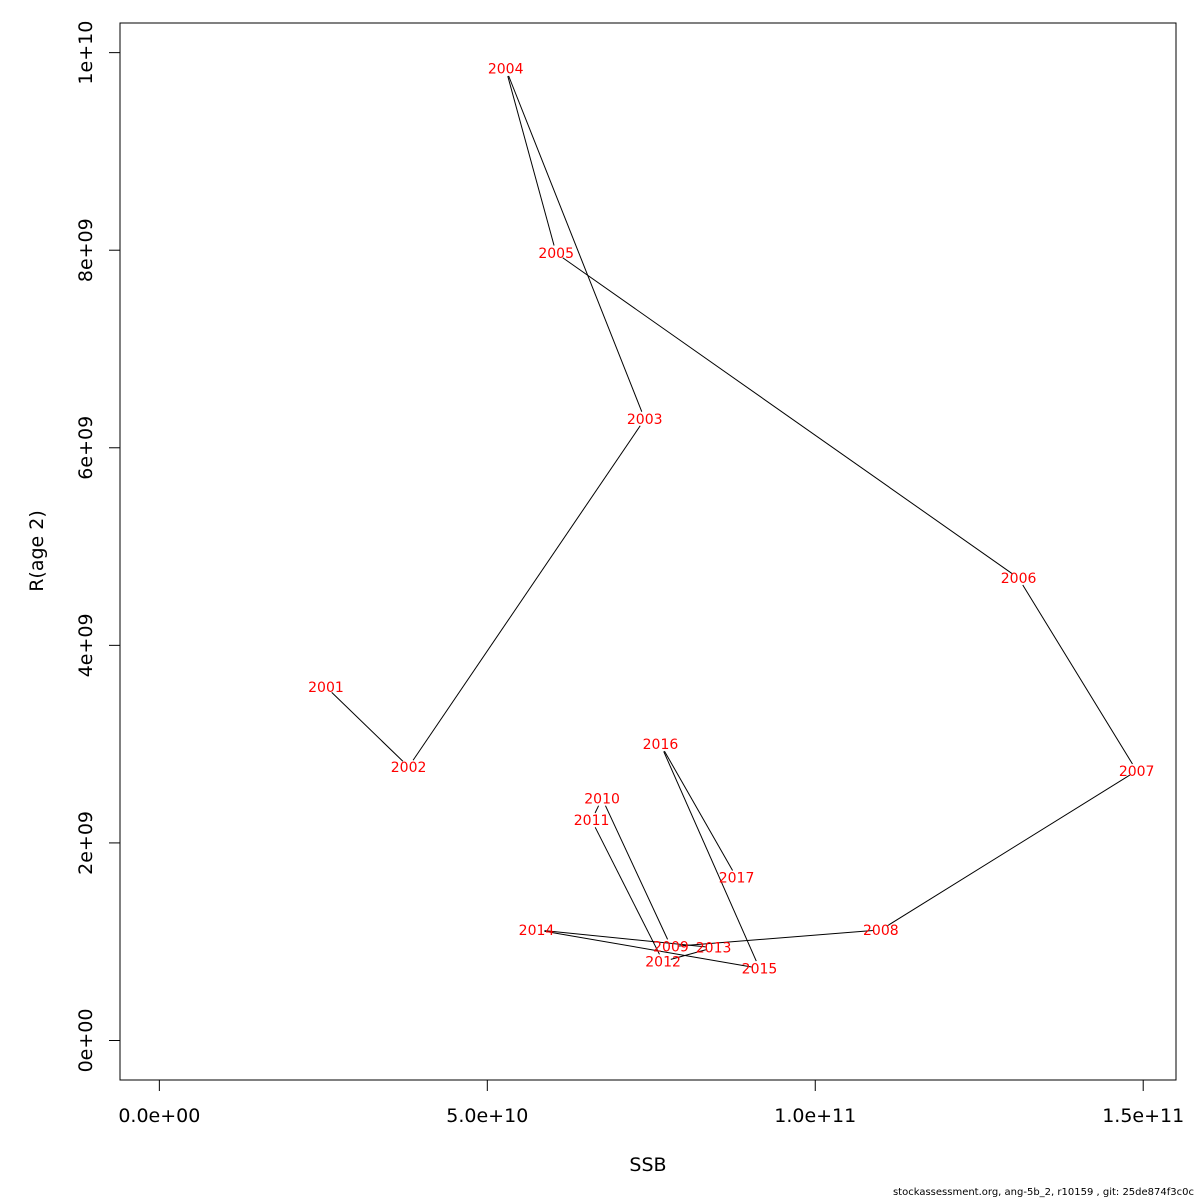  I want to click on point-label-2017: 2017, so click(737, 878).